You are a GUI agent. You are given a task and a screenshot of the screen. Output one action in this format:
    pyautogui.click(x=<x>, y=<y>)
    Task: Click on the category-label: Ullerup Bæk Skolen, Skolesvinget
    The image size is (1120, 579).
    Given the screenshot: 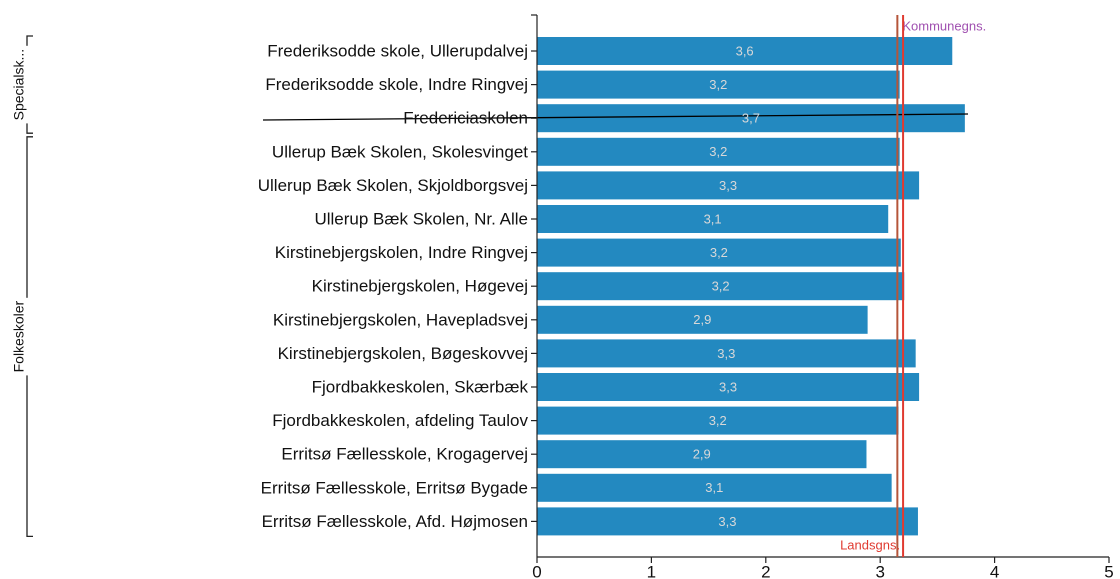 What is the action you would take?
    pyautogui.click(x=400, y=151)
    